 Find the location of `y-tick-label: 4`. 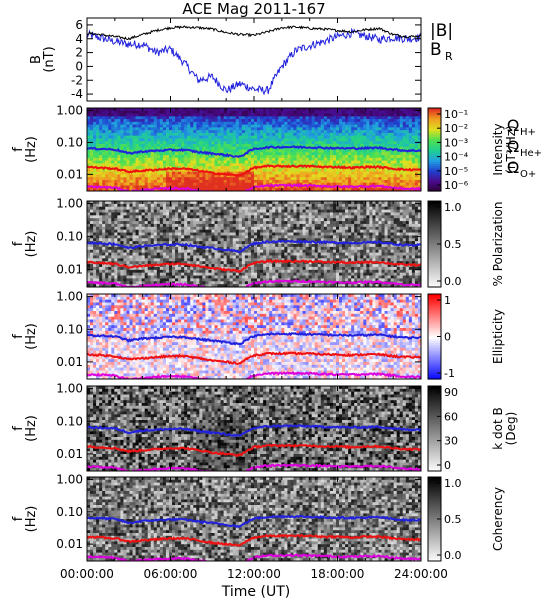

y-tick-label: 4 is located at coordinates (79, 39).